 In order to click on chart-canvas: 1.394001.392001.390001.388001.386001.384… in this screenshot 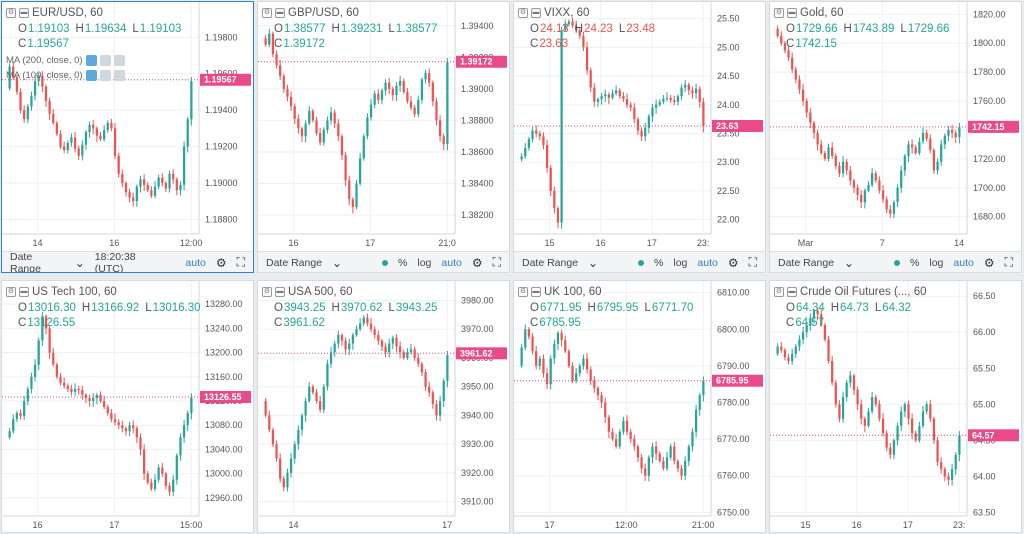, I will do `click(384, 127)`.